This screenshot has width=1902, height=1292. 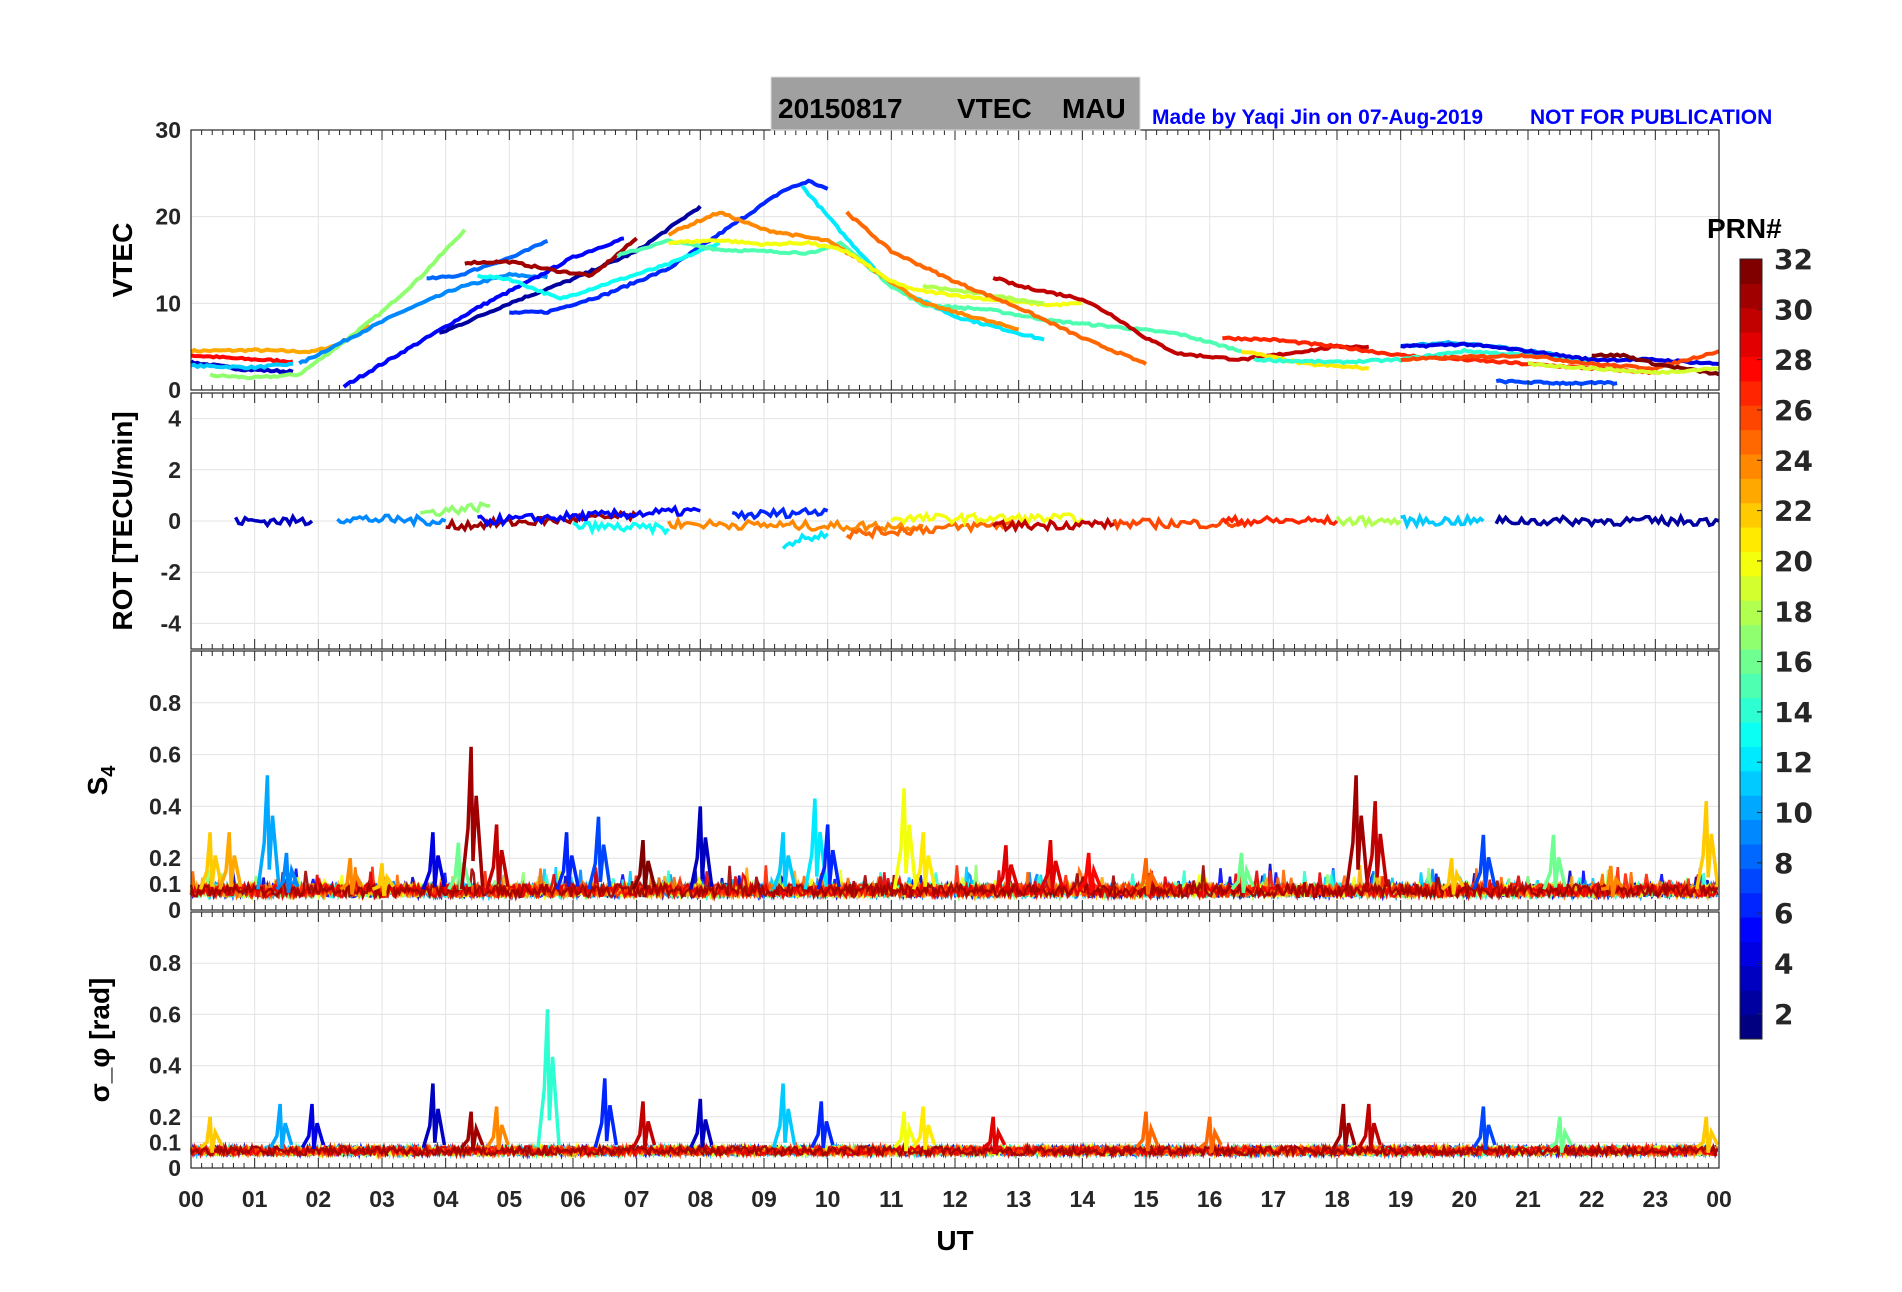 I want to click on x-tick-label: 03, so click(x=382, y=1199).